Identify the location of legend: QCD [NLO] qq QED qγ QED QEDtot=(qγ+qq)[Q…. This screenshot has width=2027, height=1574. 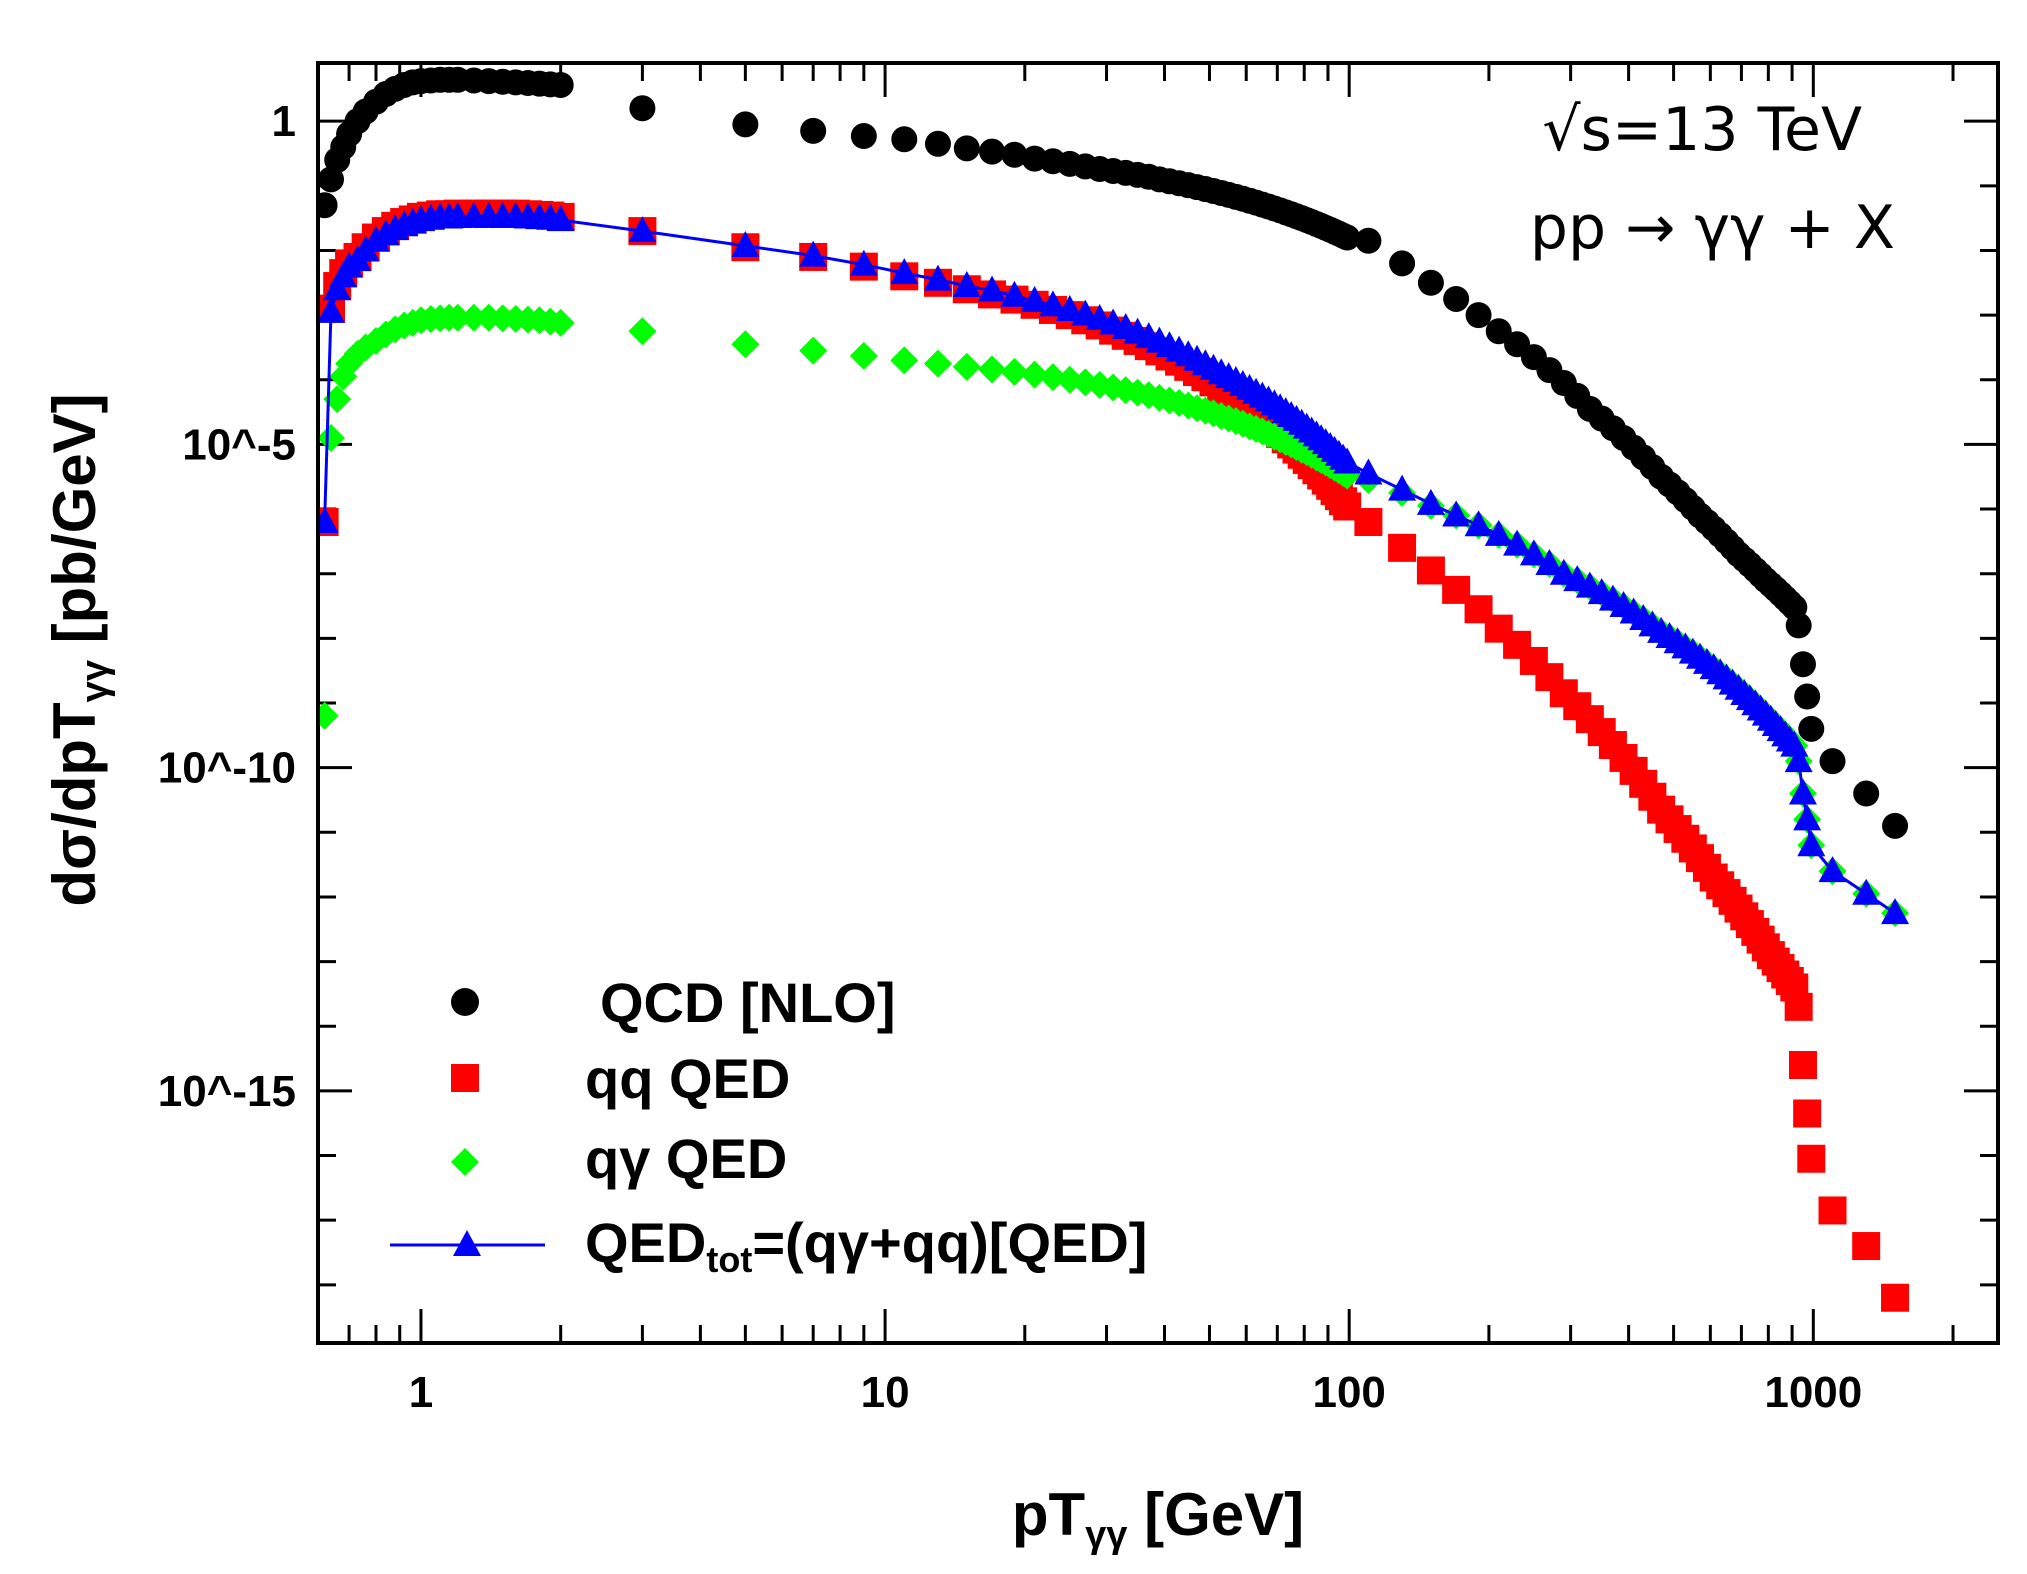
(768, 1125).